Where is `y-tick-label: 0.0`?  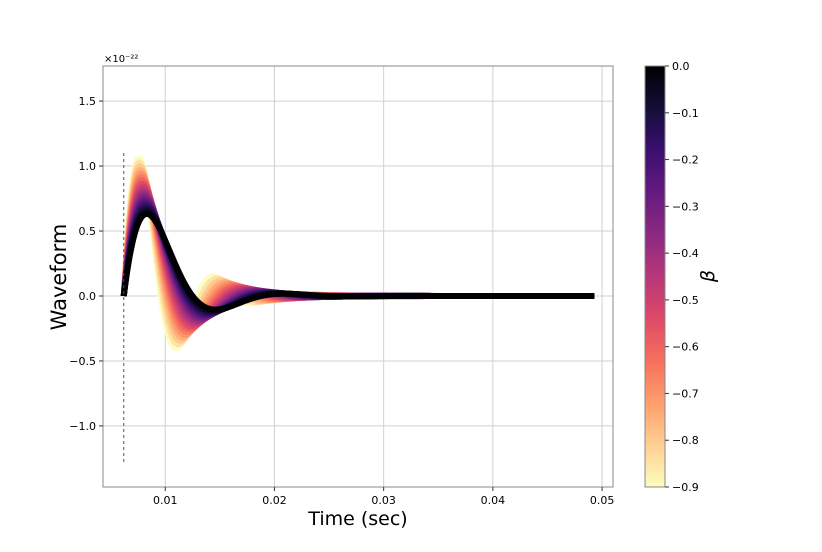 y-tick-label: 0.0 is located at coordinates (88, 296).